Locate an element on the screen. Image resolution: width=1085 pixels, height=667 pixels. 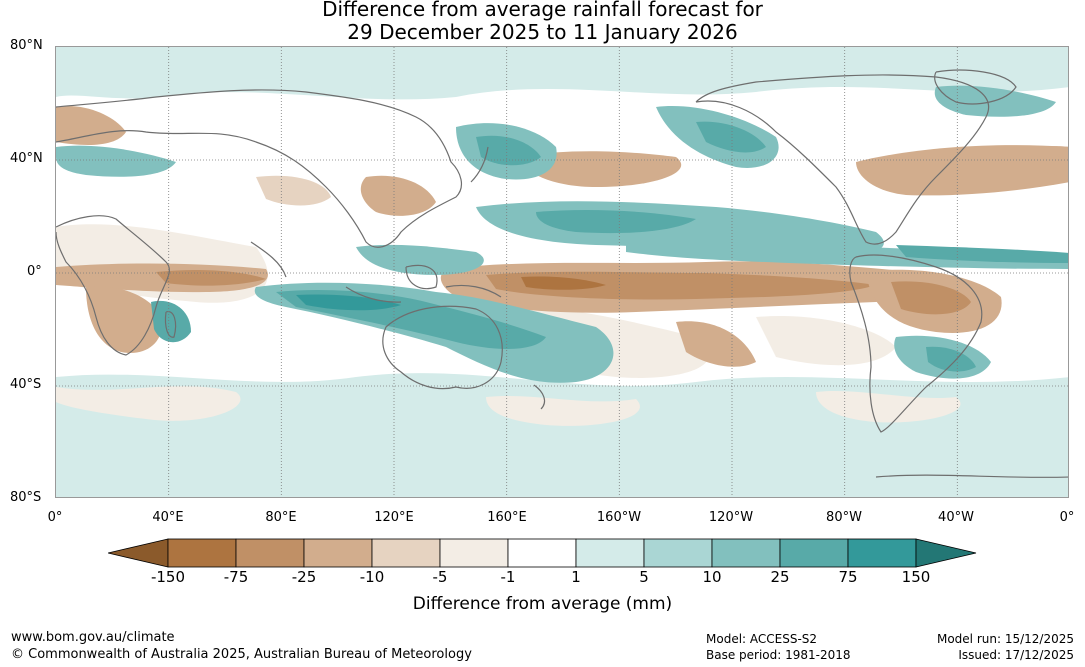
coastline-greenland is located at coordinates (975, 87).